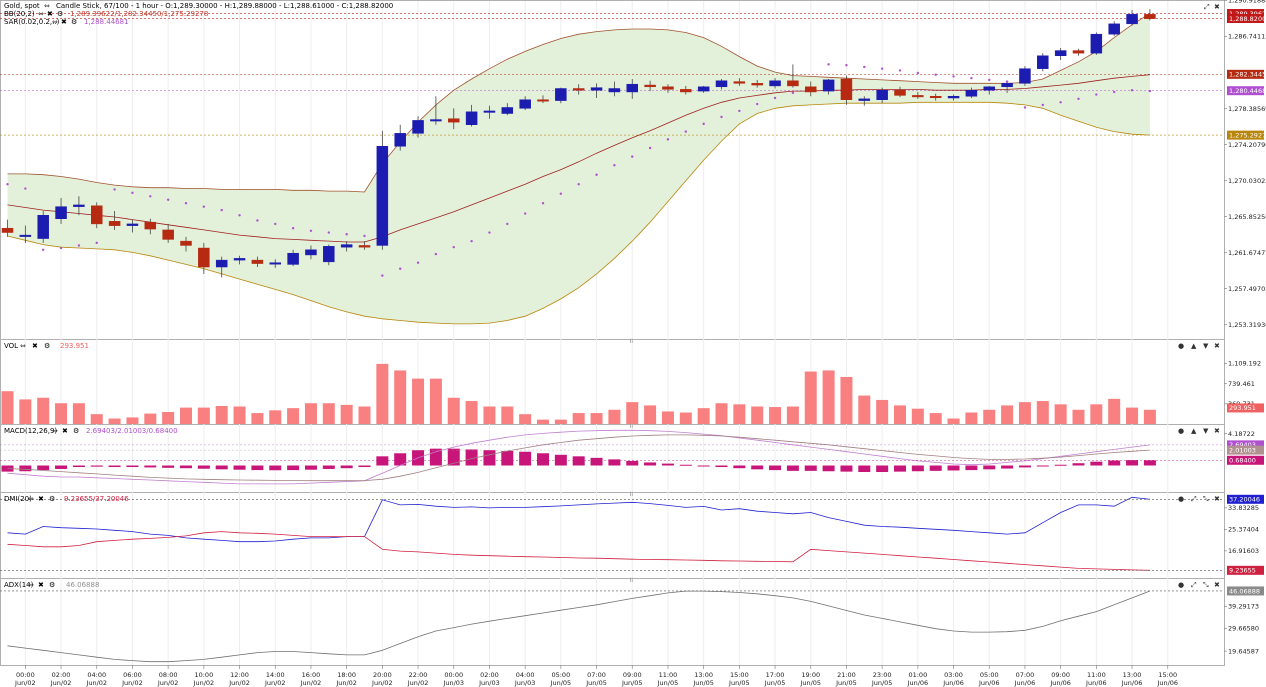  What do you see at coordinates (35, 346) in the screenshot?
I see `vol-close-icon: ✖` at bounding box center [35, 346].